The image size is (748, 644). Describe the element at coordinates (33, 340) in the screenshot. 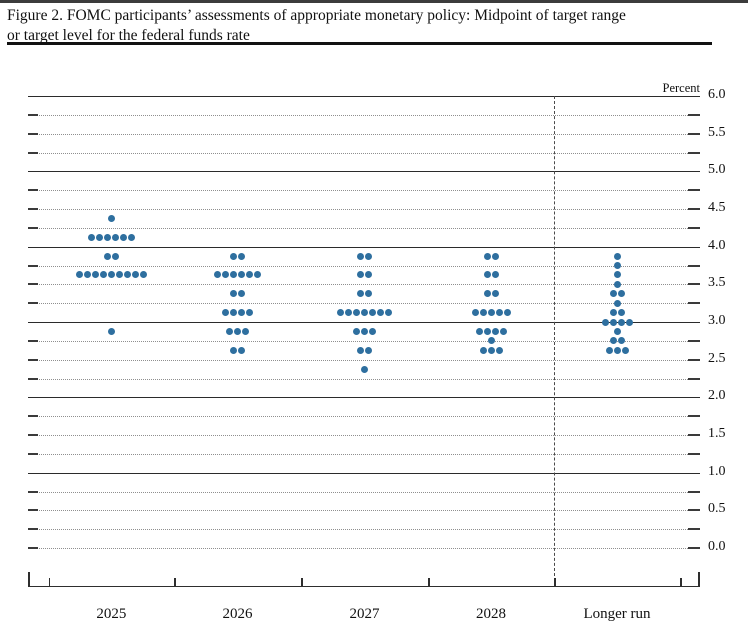

I see `y-tick-left-2.75` at that location.